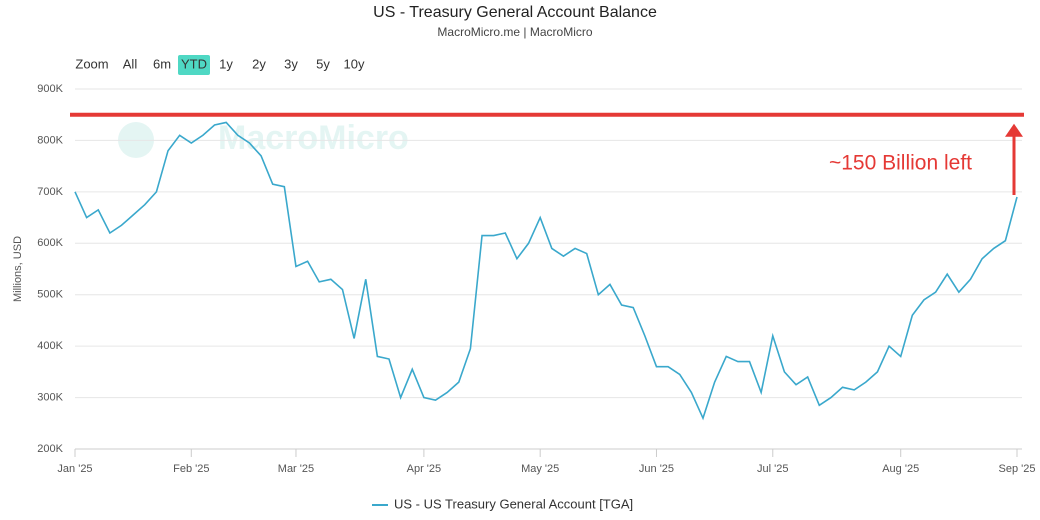 Image resolution: width=1040 pixels, height=520 pixels. Describe the element at coordinates (656, 469) in the screenshot. I see `x-tick-label: Jun '25` at that location.